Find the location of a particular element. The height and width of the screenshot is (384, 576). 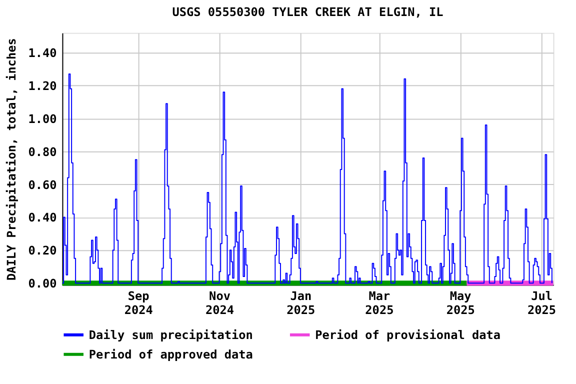

y-axis-title: DAILY Precipitation, total, inches is located at coordinates (11, 159).